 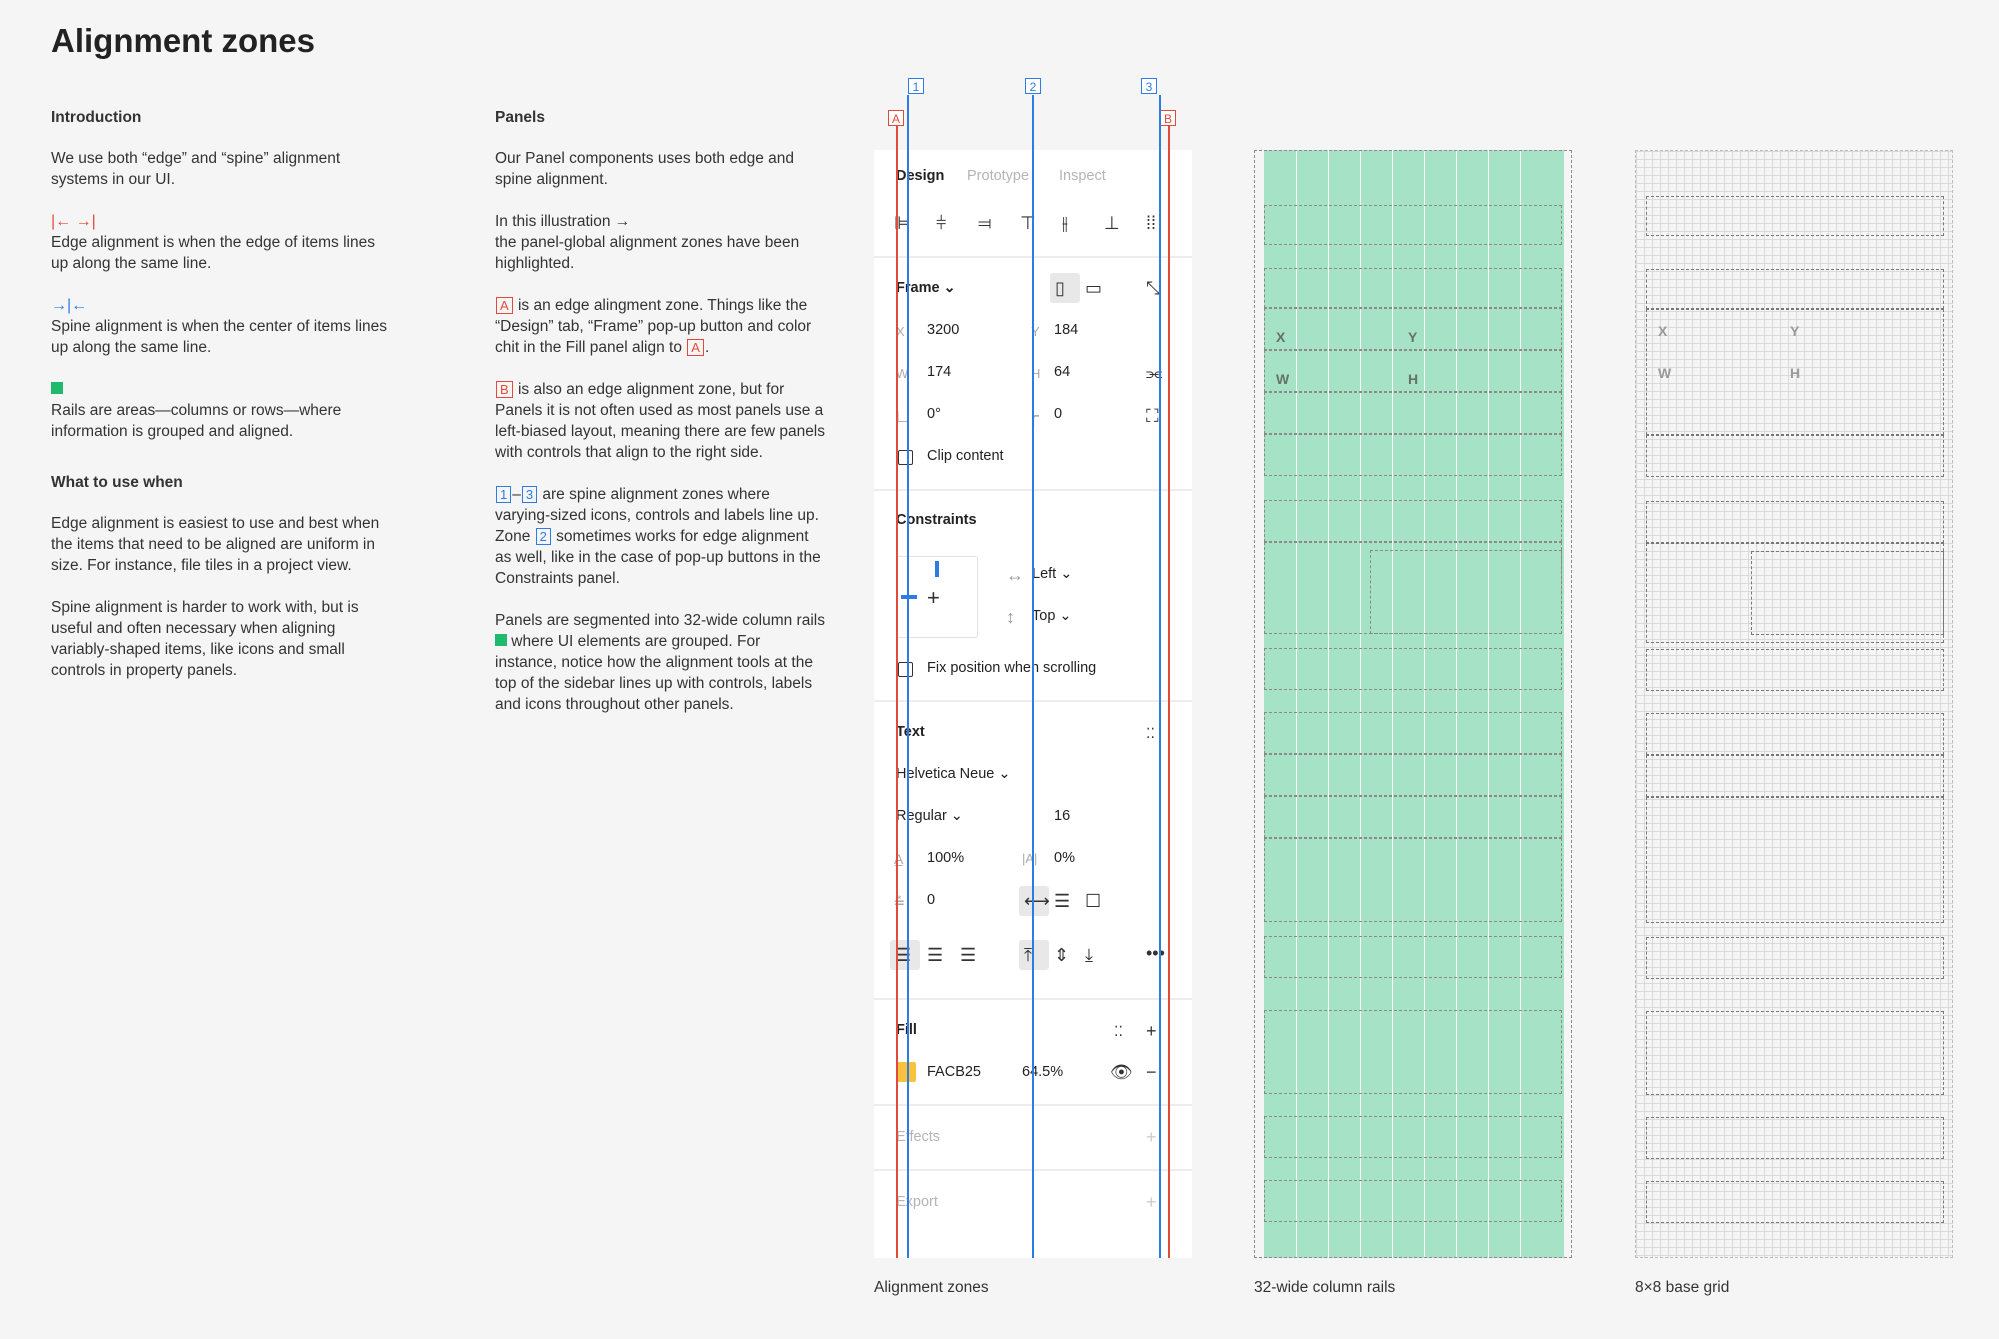 I want to click on text-align-center-icon: ☰, so click(x=935, y=955).